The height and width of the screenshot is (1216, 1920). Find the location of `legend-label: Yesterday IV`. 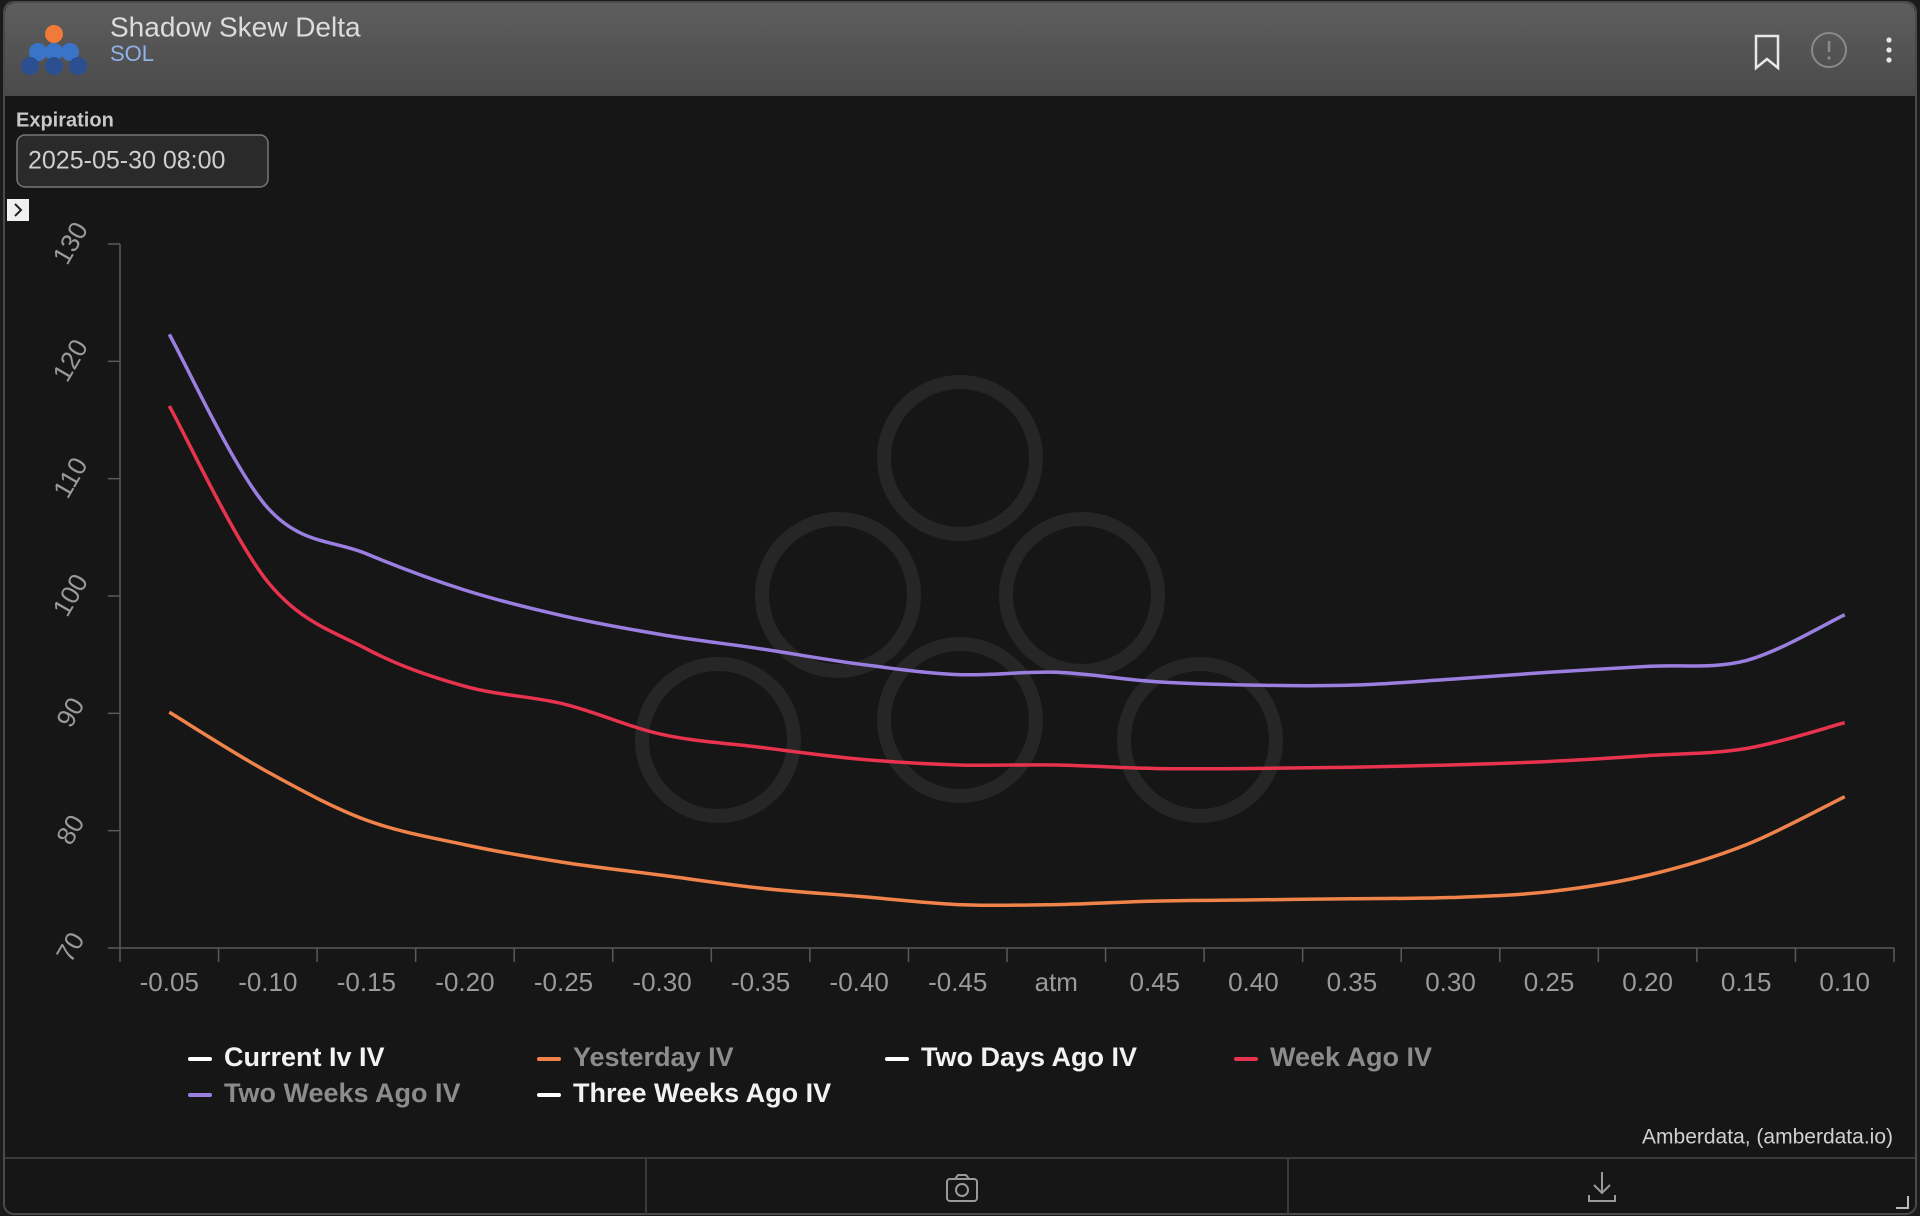

legend-label: Yesterday IV is located at coordinates (653, 1057).